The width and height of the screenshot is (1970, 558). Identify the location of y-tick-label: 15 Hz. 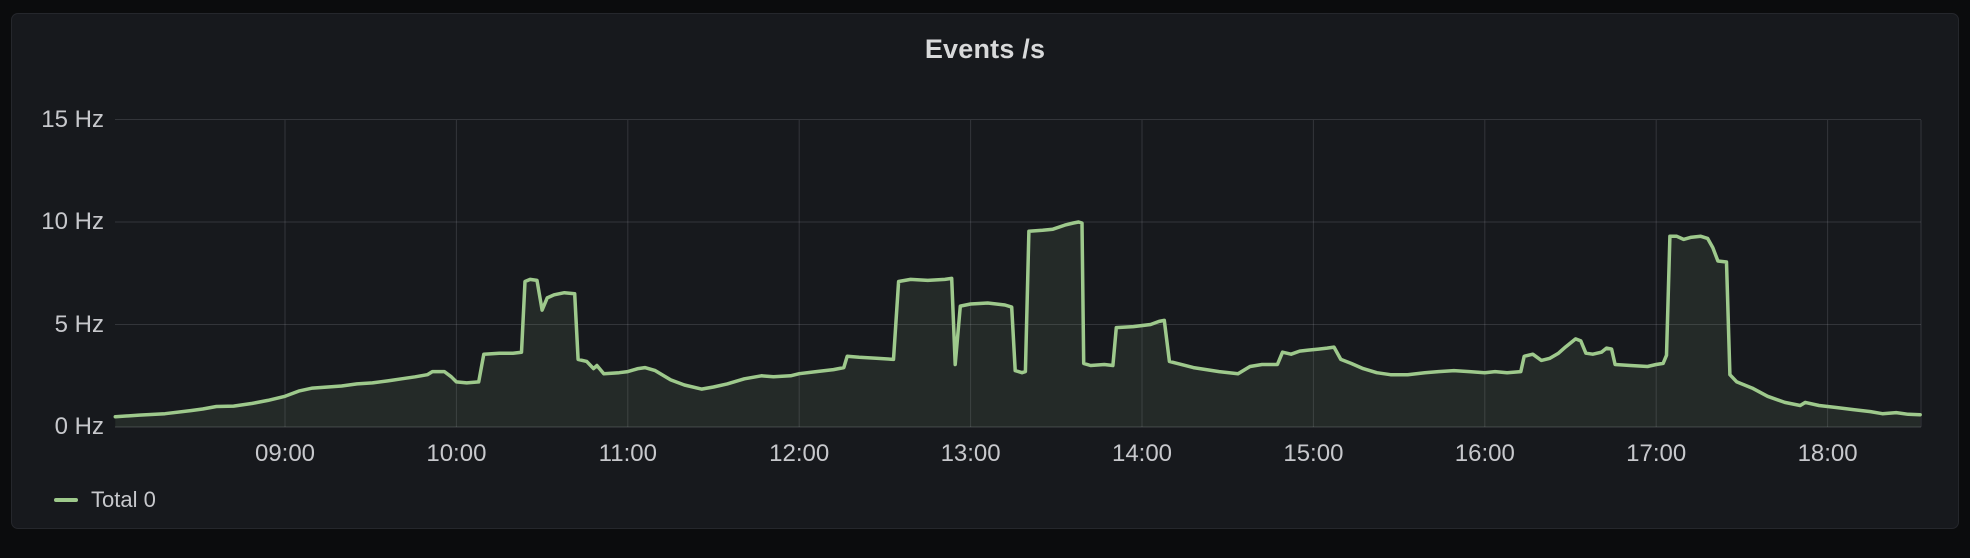
(72, 119).